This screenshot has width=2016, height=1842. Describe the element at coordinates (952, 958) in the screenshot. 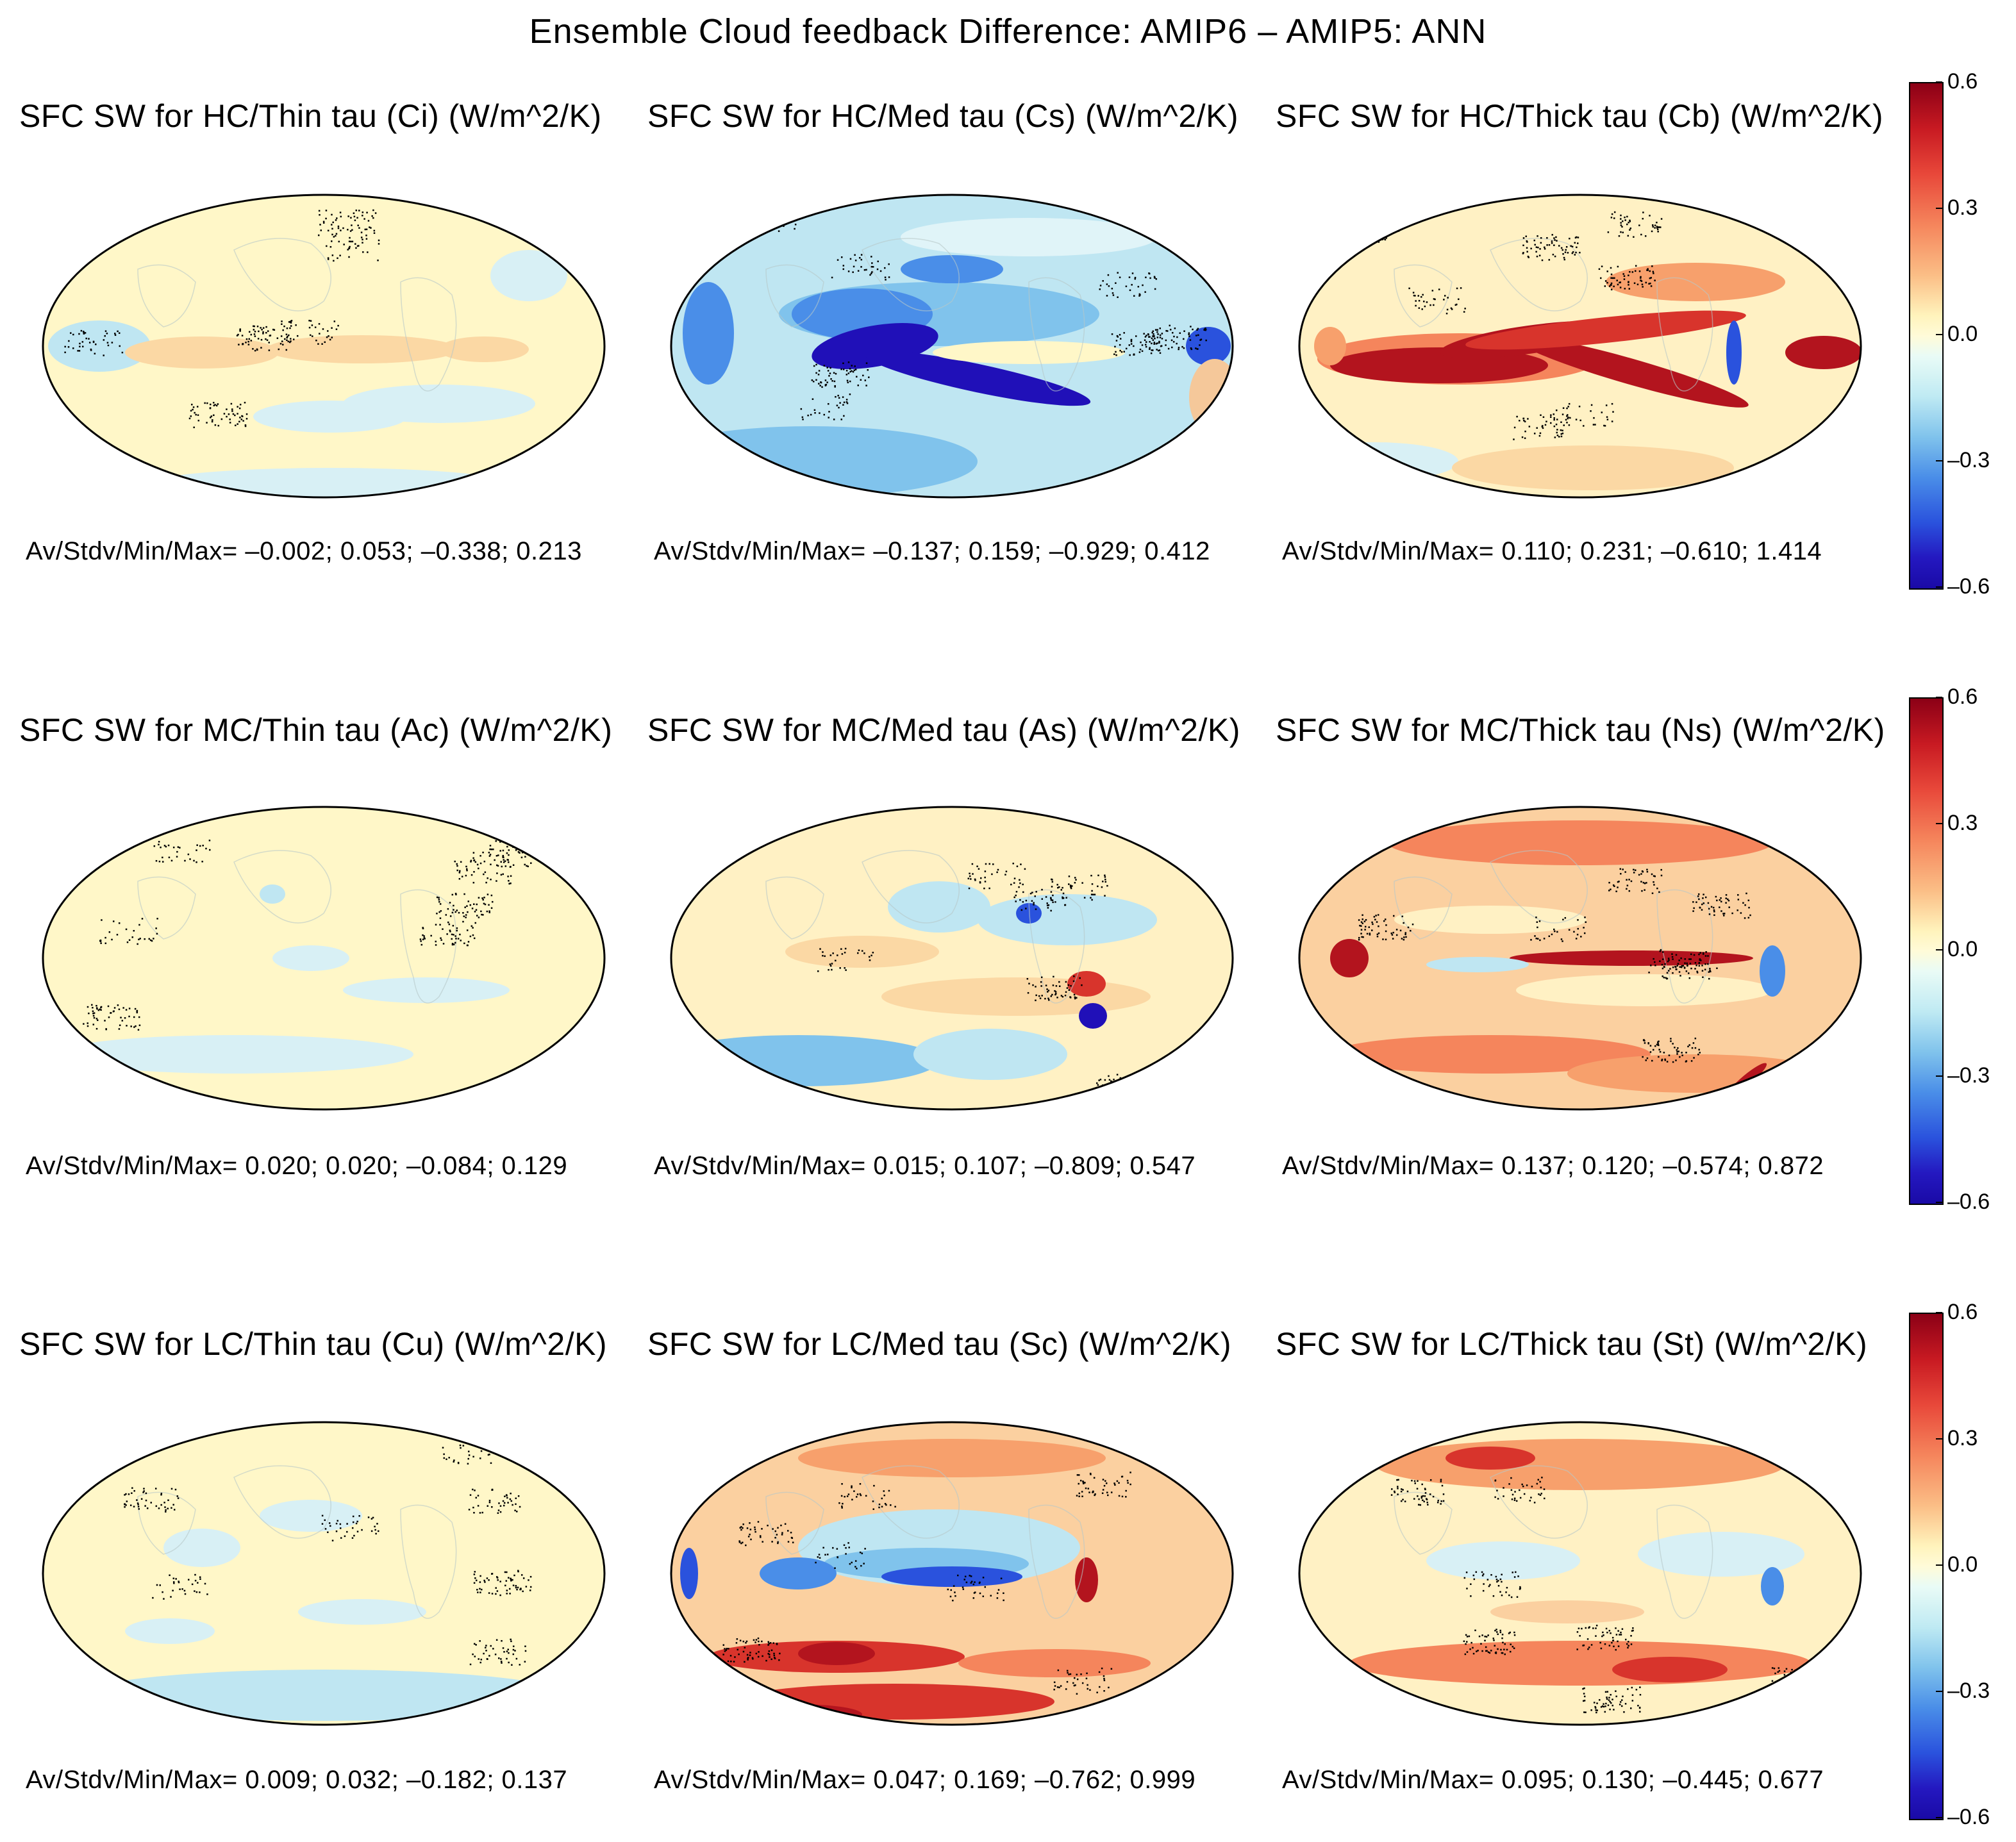

I see `map-field` at that location.